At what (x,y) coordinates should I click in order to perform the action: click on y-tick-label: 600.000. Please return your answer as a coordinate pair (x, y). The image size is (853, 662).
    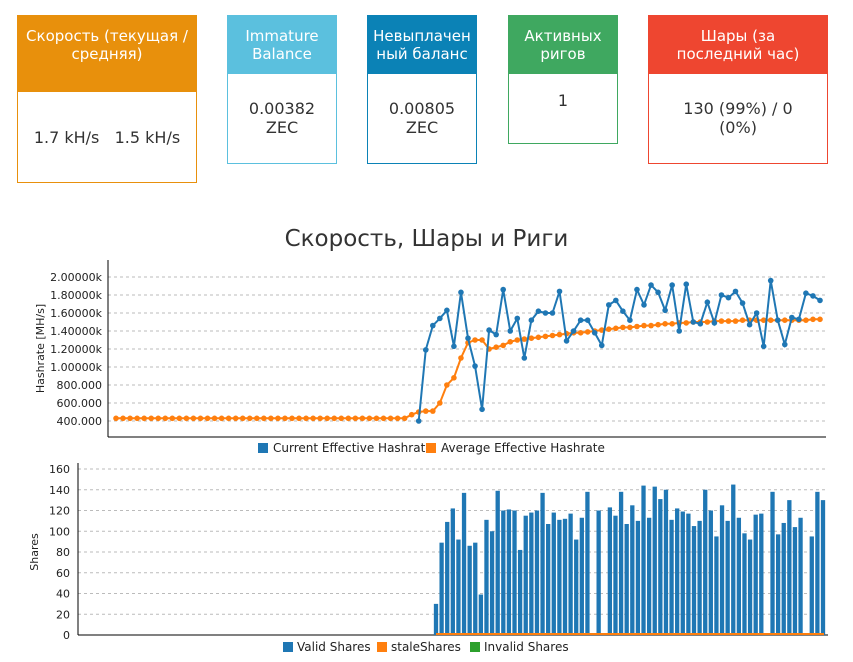
    Looking at the image, I should click on (80, 403).